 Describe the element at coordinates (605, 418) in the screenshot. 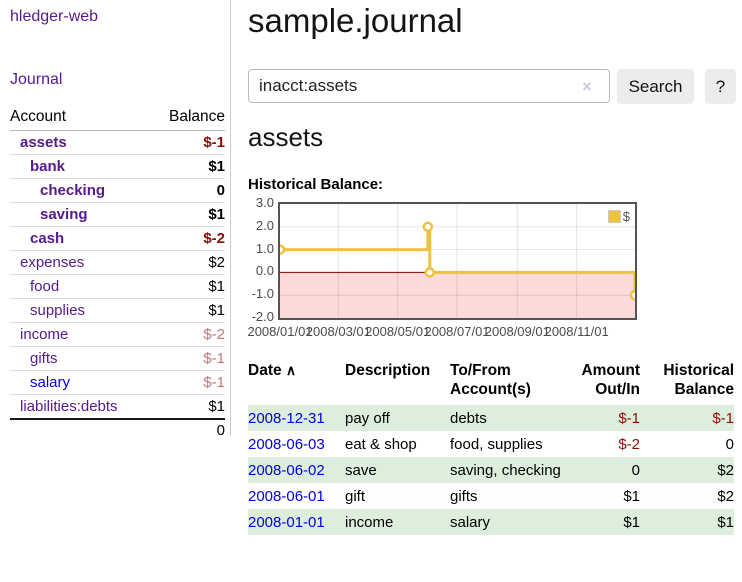

I see `transaction-amount: $-1` at that location.